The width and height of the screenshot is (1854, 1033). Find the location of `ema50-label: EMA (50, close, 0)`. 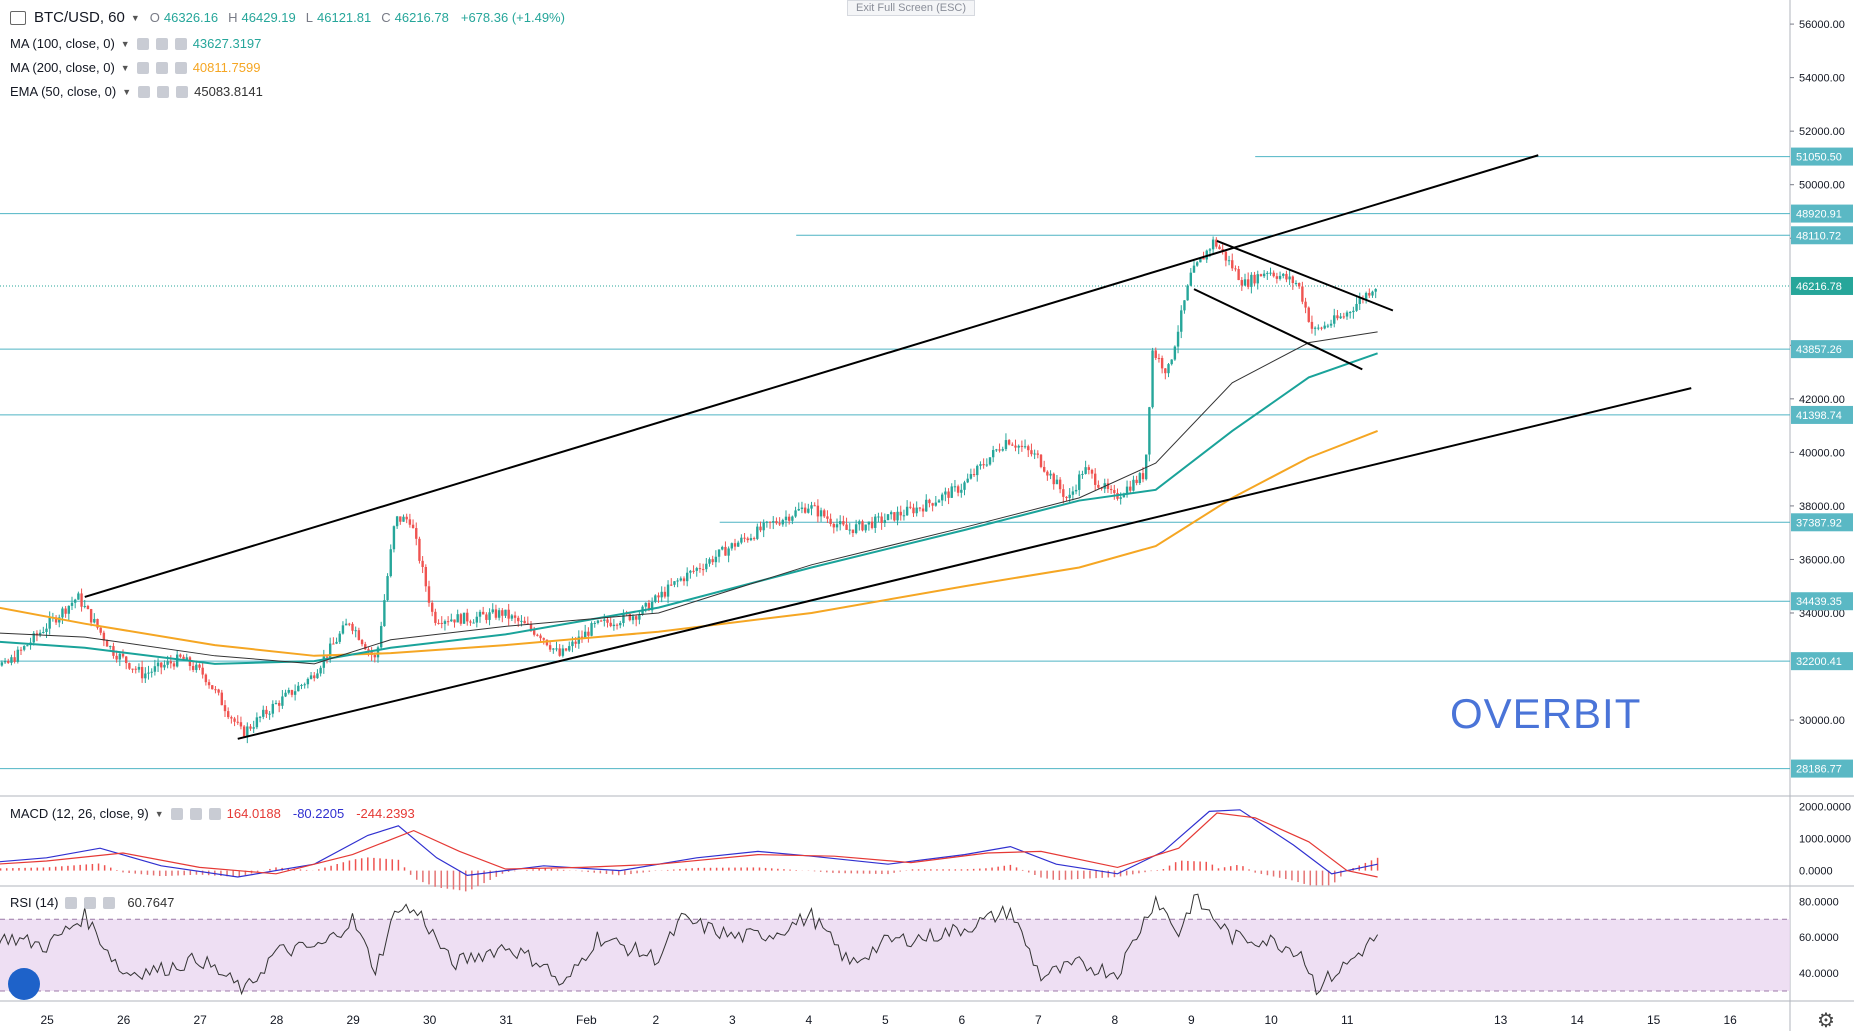

ema50-label: EMA (50, close, 0) is located at coordinates (63, 91).